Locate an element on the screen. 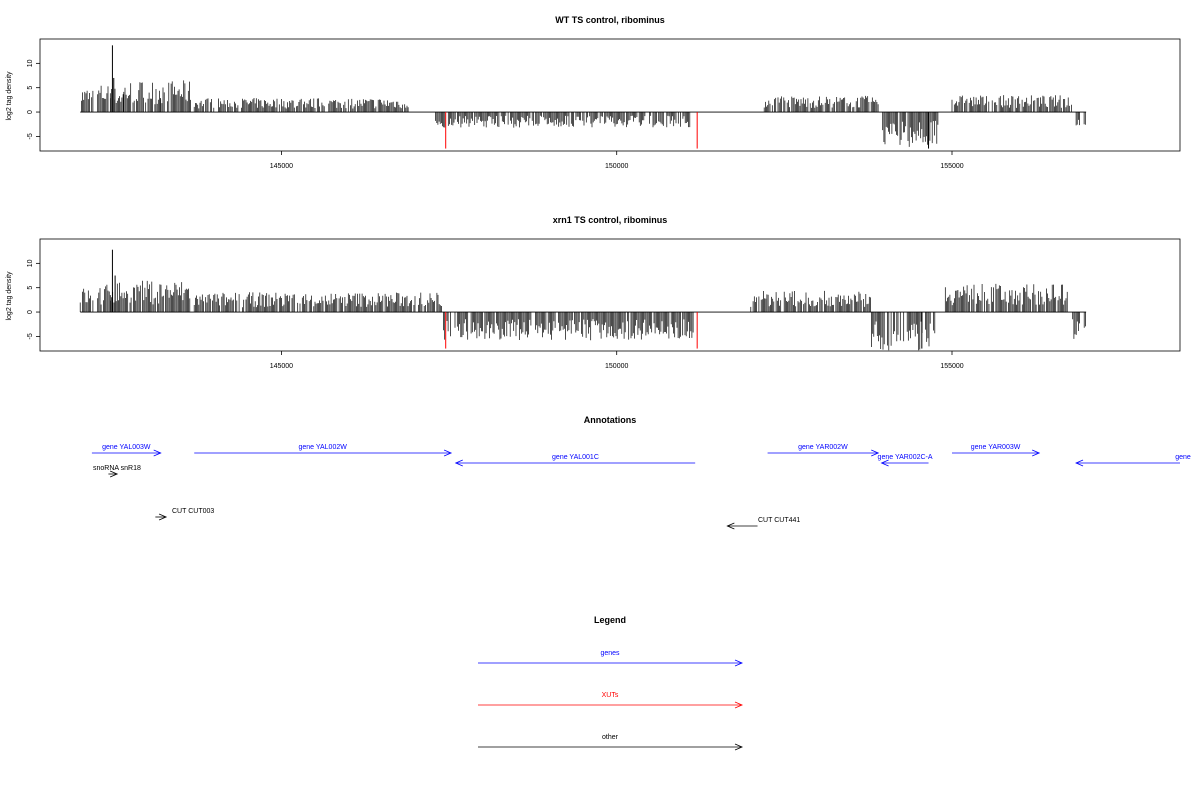 The height and width of the screenshot is (805, 1200). xrn1-x-tick-label: 150000 is located at coordinates (616, 366).